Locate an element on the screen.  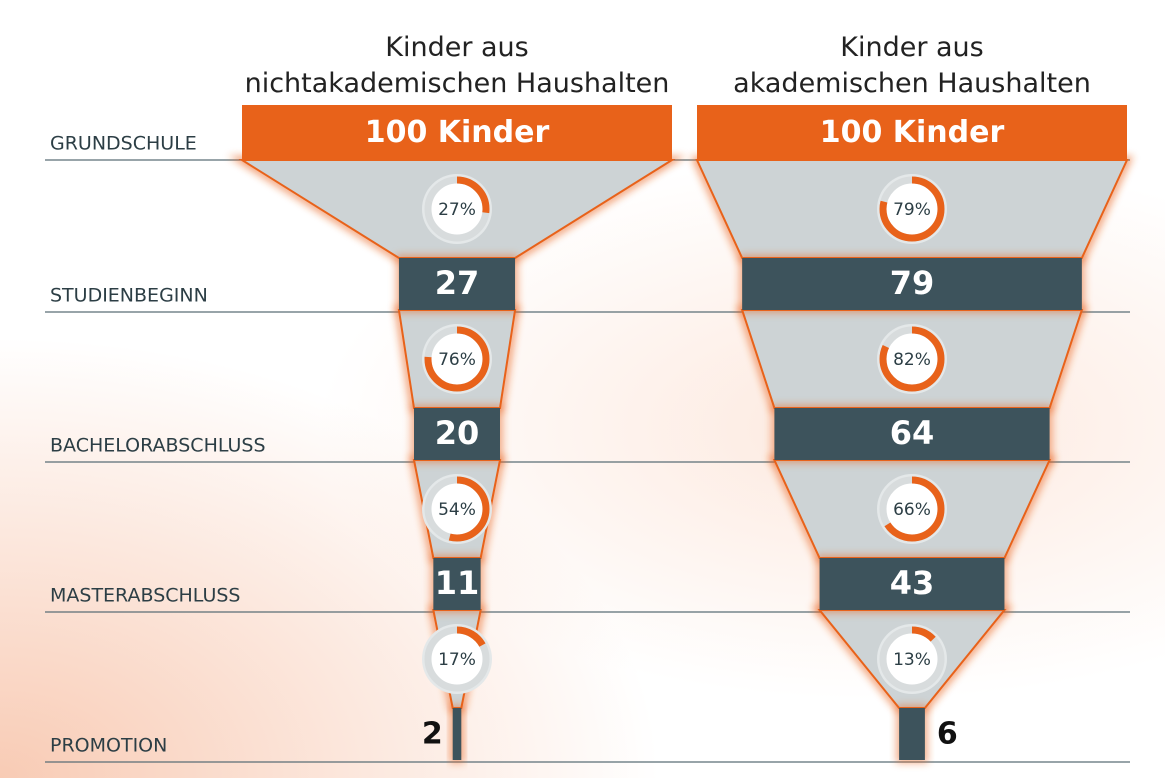
row-label: GRUNDSCHULE is located at coordinates (123, 144).